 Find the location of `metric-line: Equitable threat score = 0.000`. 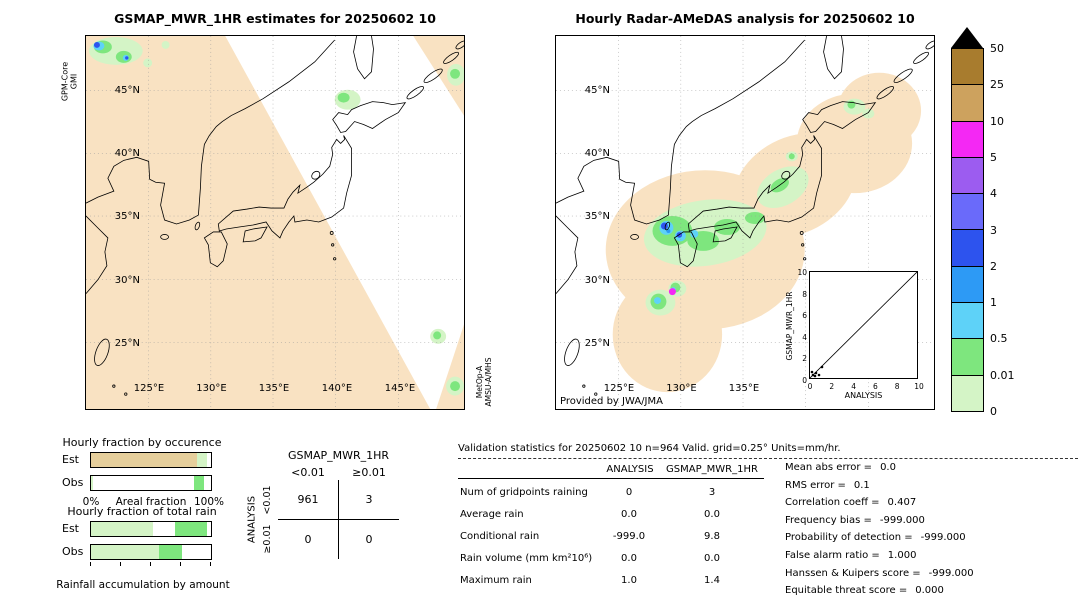

metric-line: Equitable threat score = 0.000 is located at coordinates (864, 590).